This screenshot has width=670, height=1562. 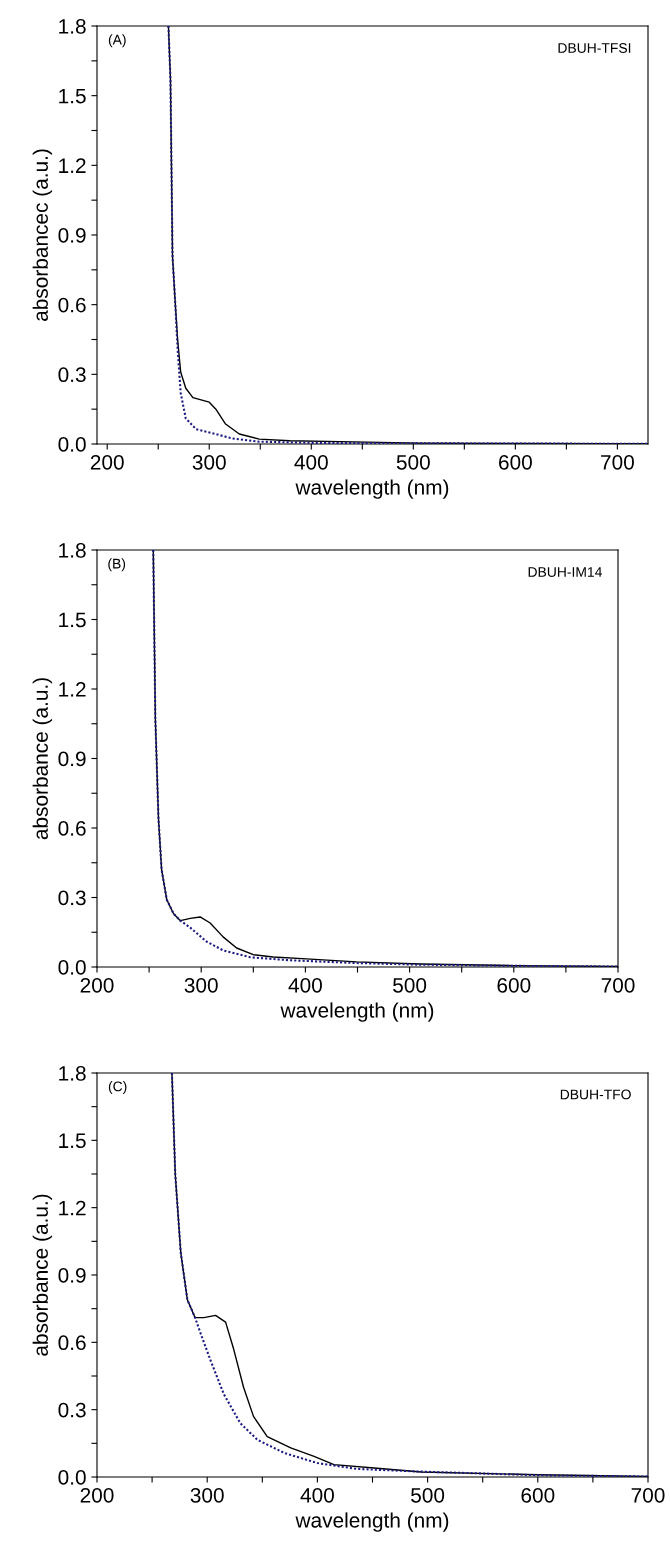 I want to click on annotation: DBUH-TFSI, so click(x=594, y=48).